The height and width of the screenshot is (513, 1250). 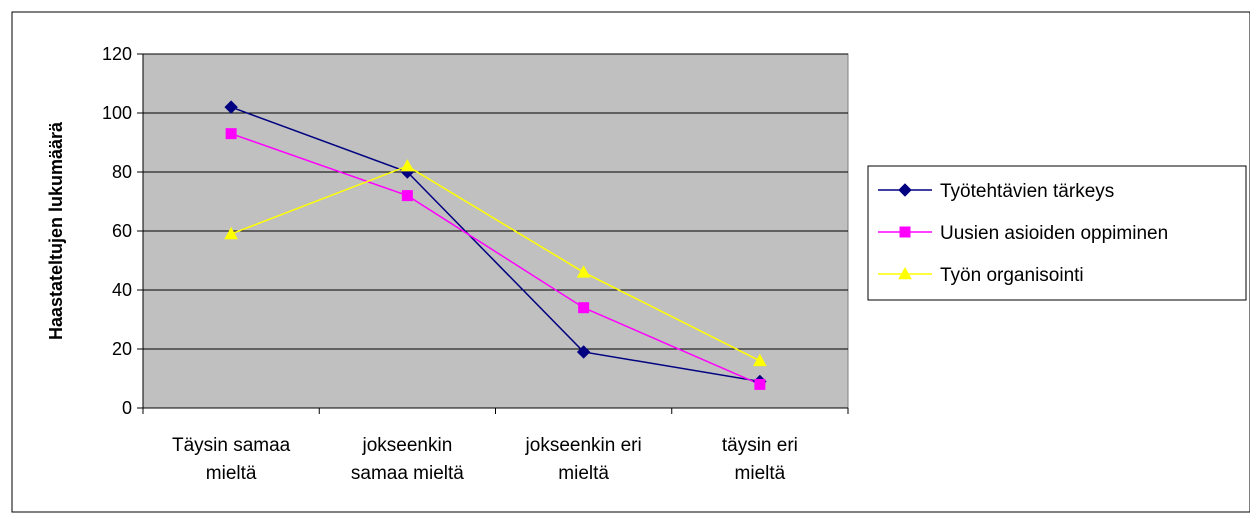 I want to click on y-tick-labels: 0 20 40 60 80 100 120, so click(x=117, y=231).